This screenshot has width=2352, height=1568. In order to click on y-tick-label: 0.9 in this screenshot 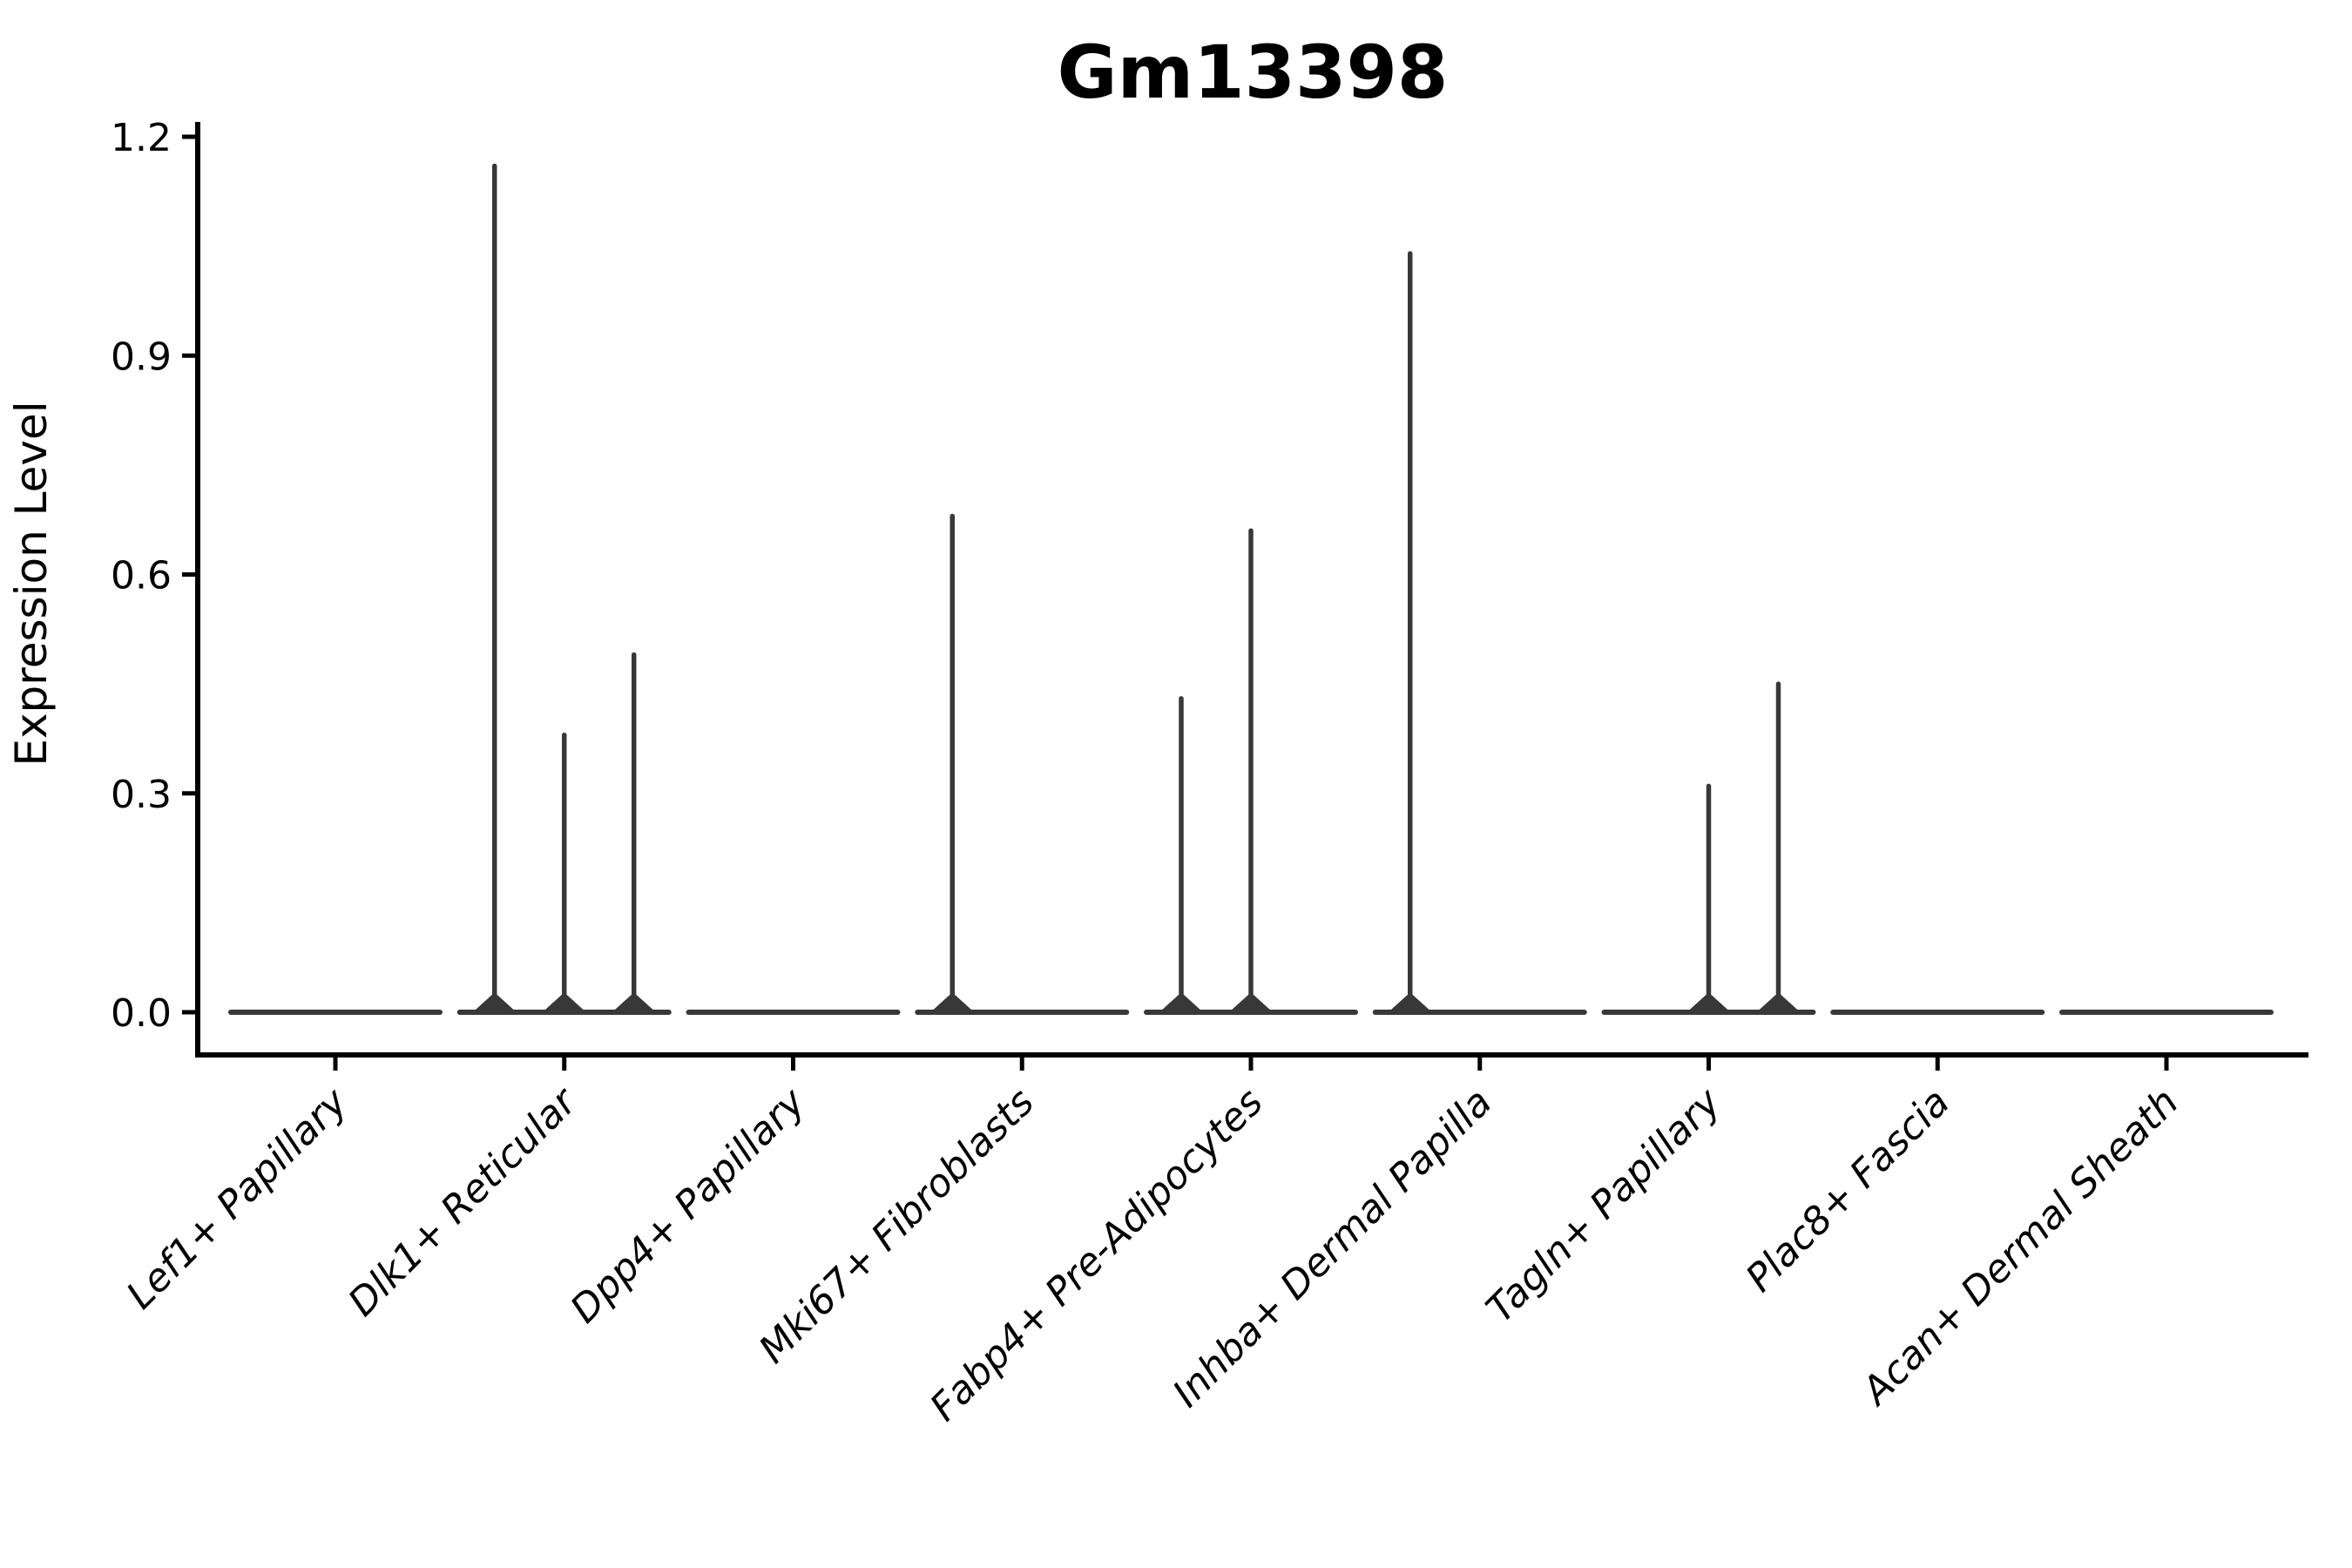, I will do `click(141, 357)`.